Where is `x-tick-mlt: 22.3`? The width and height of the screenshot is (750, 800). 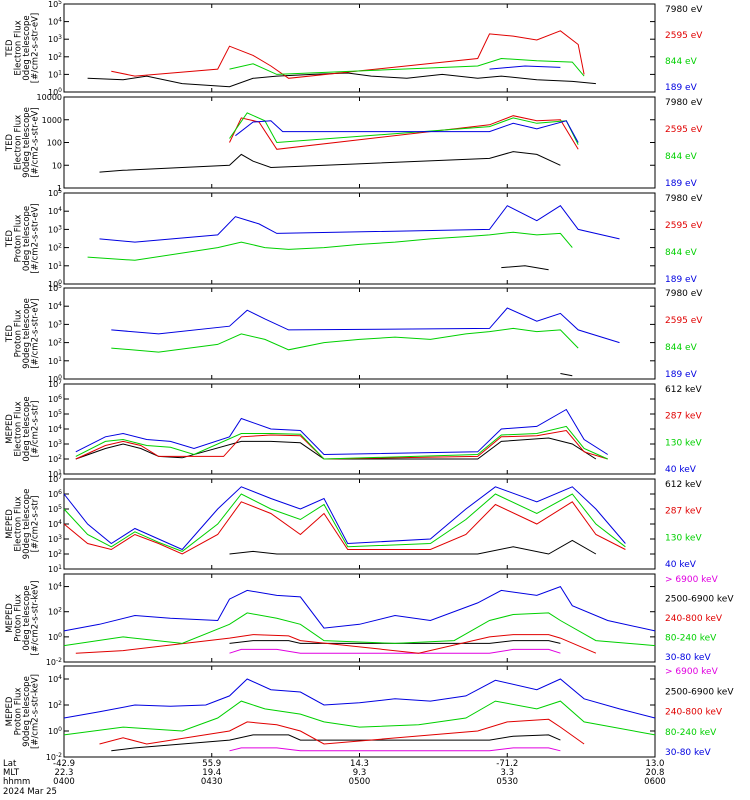 x-tick-mlt: 22.3 is located at coordinates (64, 773).